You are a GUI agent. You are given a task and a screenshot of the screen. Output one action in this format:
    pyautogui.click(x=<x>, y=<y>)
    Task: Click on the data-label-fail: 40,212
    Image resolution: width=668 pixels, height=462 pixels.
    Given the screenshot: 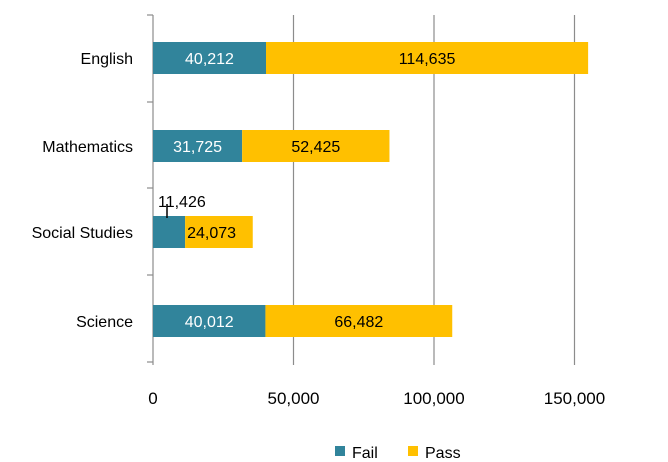 What is the action you would take?
    pyautogui.click(x=209, y=59)
    